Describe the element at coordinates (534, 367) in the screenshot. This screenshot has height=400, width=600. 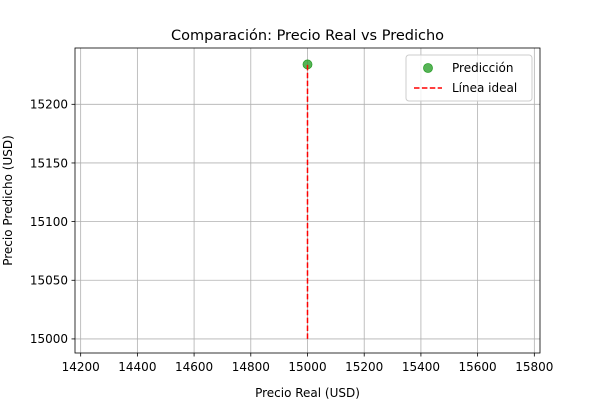
I see `x-tick-label: 15800` at that location.